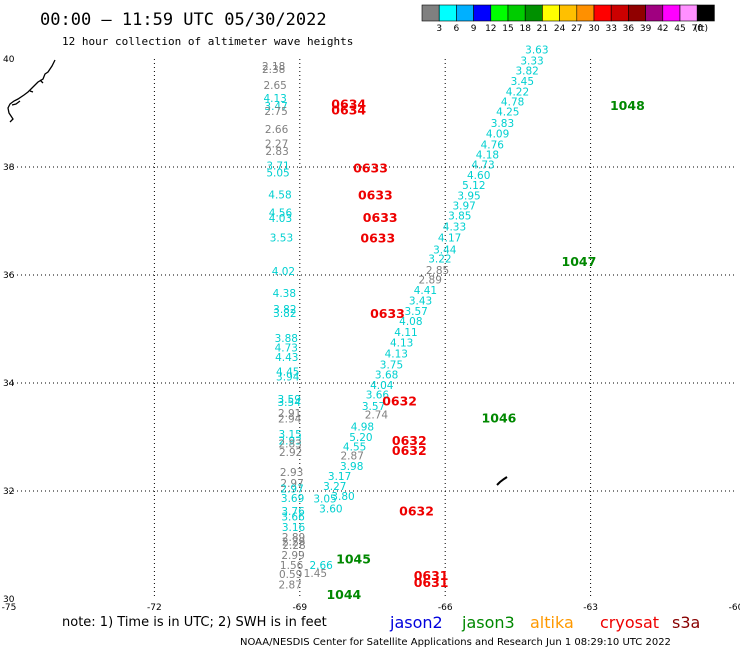 The width and height of the screenshot is (740, 650). Describe the element at coordinates (459, 216) in the screenshot. I see `swh-value: 3.85` at that location.